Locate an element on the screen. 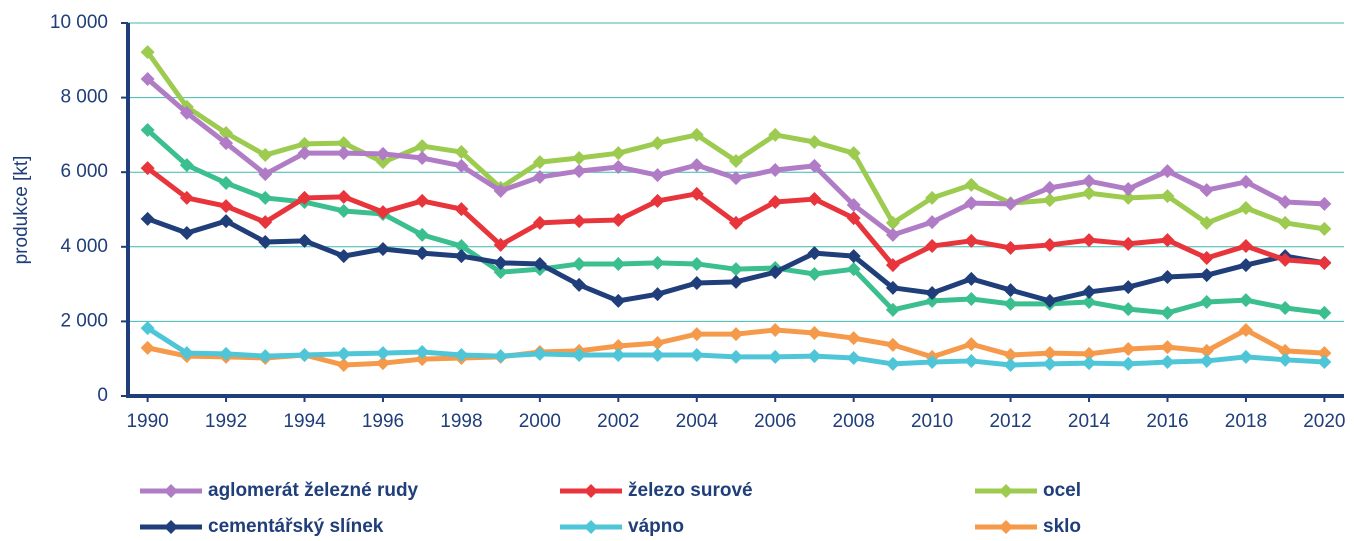  y-tick-label: 0 is located at coordinates (102, 395).